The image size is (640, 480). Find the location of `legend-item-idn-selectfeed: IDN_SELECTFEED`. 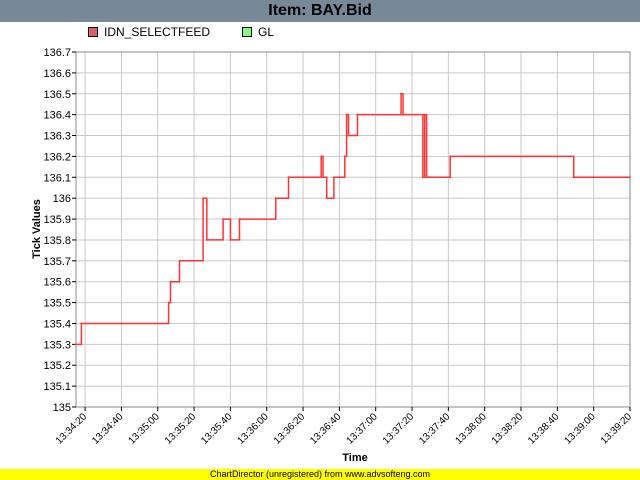

legend-item-idn-selectfeed: IDN_SELECTFEED is located at coordinates (149, 32).